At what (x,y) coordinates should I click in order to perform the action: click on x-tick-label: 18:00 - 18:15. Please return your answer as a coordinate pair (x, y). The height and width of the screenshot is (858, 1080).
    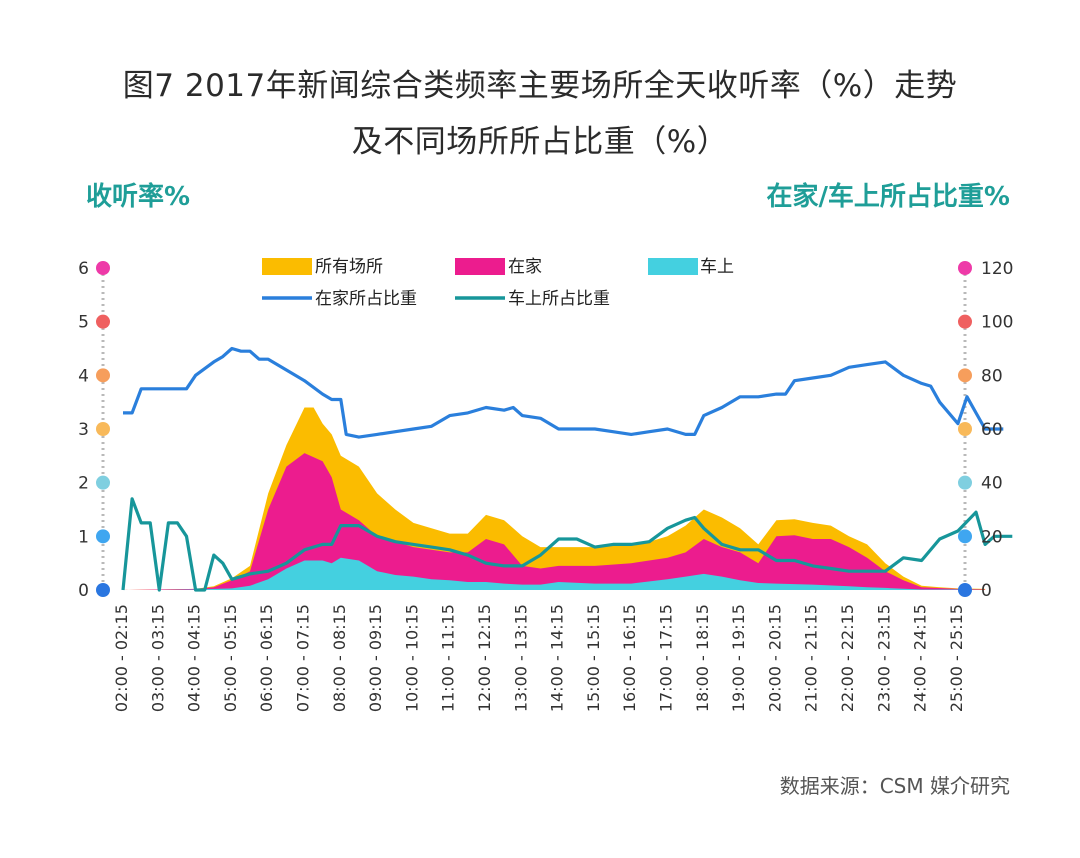
    Looking at the image, I should click on (702, 658).